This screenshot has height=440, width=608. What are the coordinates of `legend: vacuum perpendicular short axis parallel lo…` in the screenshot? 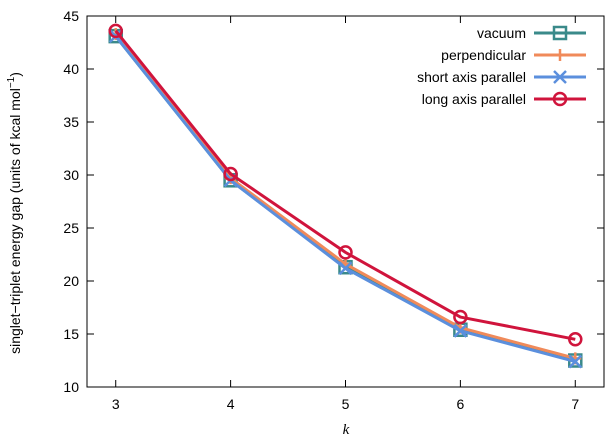 It's located at (501, 66).